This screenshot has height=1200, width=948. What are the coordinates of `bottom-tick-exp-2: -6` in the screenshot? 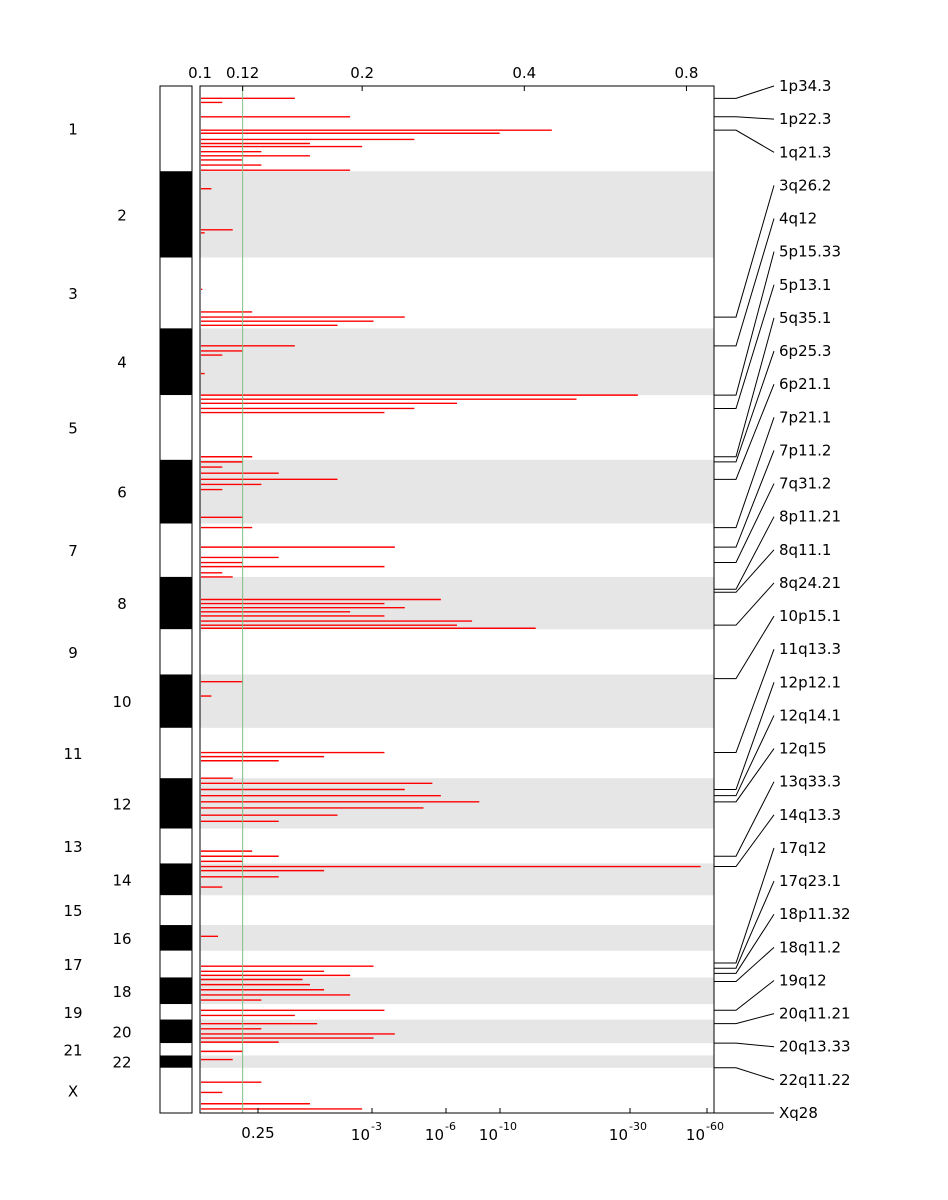 It's located at (450, 1126).